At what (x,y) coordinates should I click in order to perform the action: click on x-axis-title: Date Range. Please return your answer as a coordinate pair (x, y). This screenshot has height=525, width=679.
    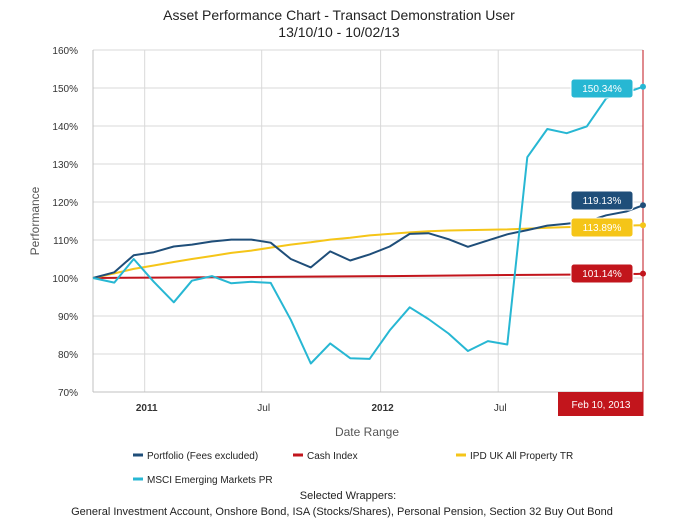
    Looking at the image, I should click on (367, 432).